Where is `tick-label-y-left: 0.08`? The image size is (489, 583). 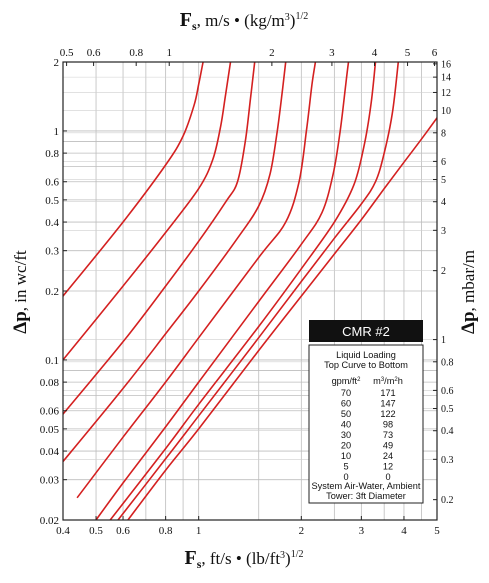
tick-label-y-left: 0.08 is located at coordinates (50, 383).